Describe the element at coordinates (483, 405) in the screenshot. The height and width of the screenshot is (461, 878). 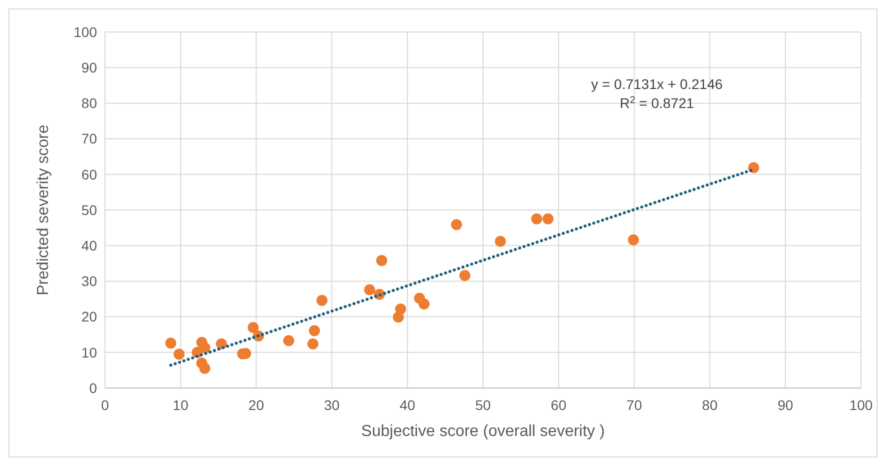
I see `x-tick-label: 50` at that location.